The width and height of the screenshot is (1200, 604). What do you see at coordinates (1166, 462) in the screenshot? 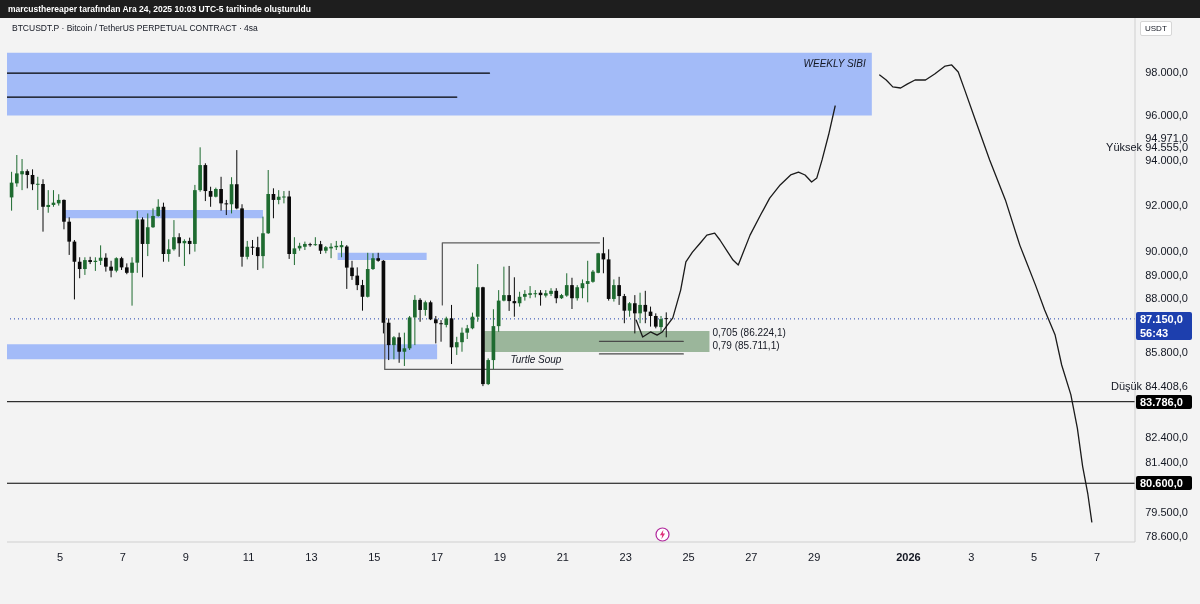
I see `y-tick-label: 81.400,0` at bounding box center [1166, 462].